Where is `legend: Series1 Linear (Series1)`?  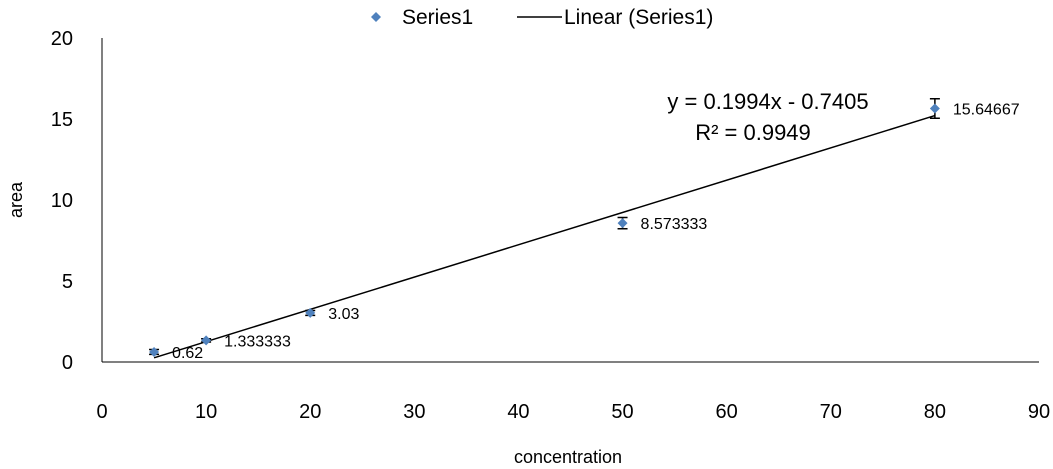
legend: Series1 Linear (Series1) is located at coordinates (542, 17).